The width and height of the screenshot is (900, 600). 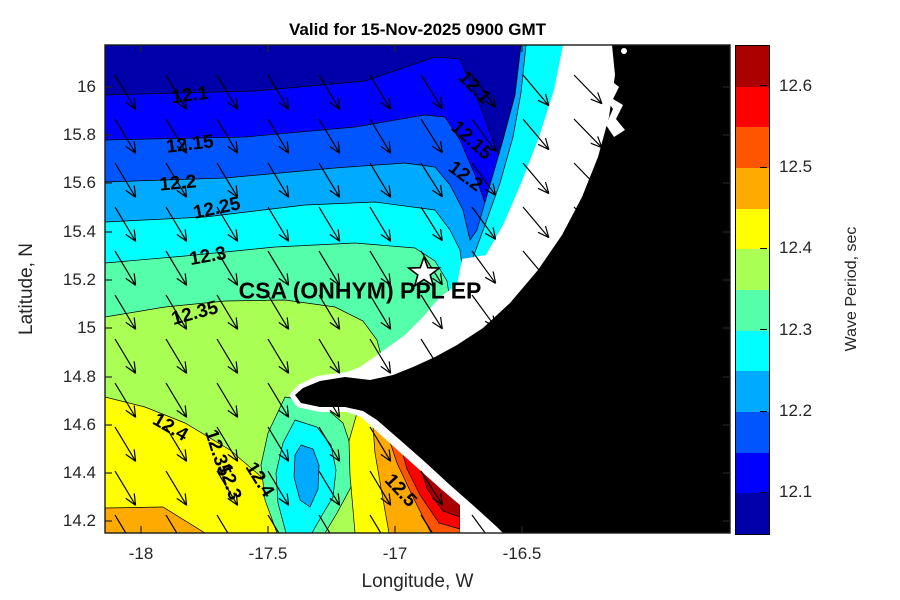 I want to click on colorbar-tick-label: 12.6, so click(x=796, y=85).